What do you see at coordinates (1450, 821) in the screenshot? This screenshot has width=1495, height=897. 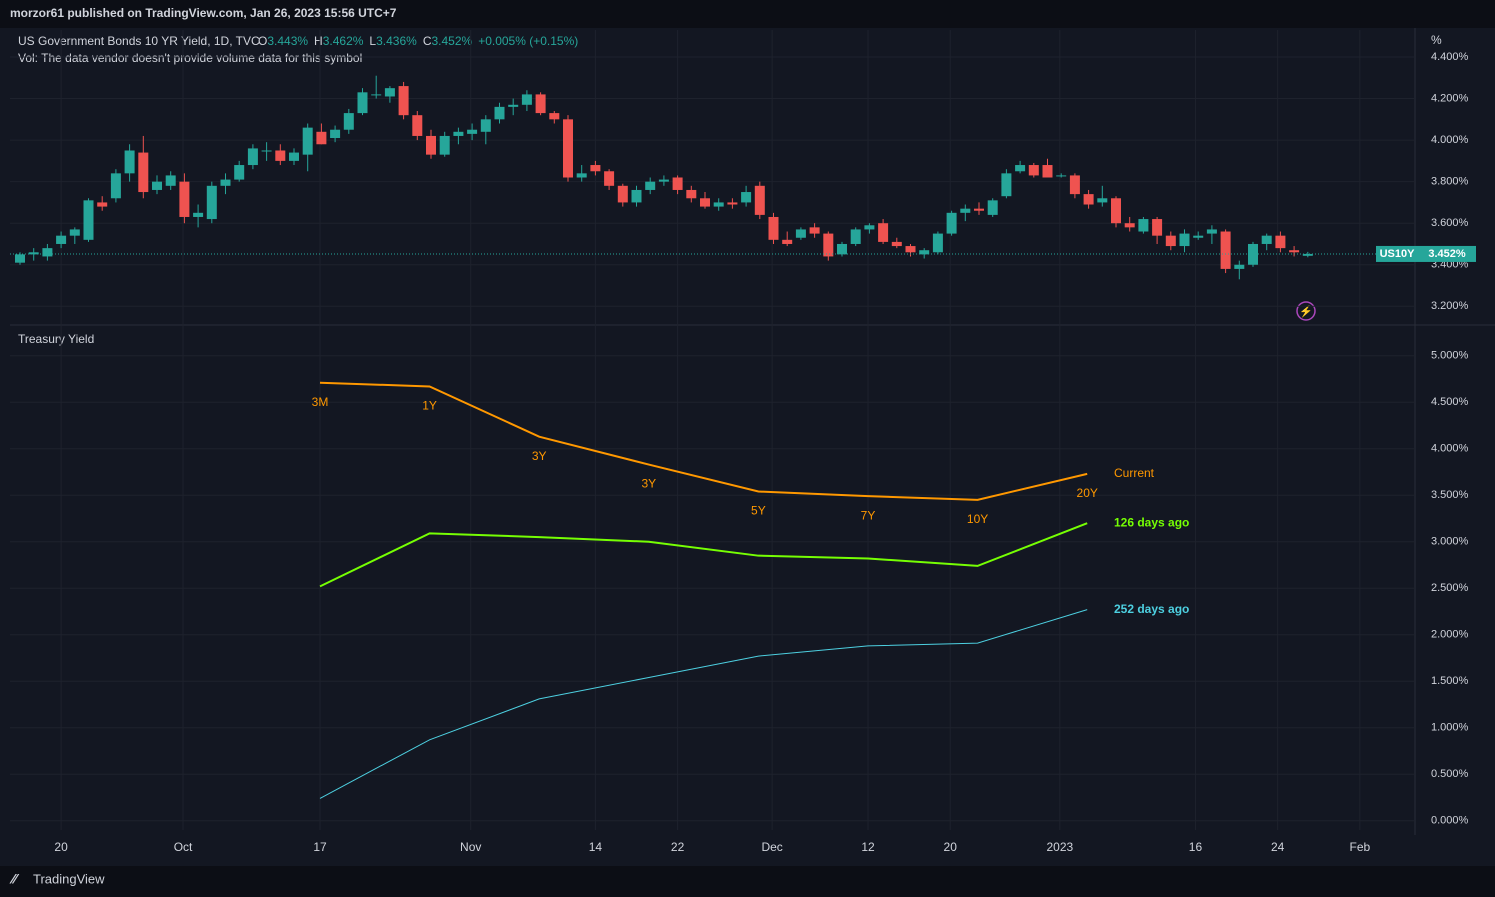 I see `y-tick-label: 0.000%` at bounding box center [1450, 821].